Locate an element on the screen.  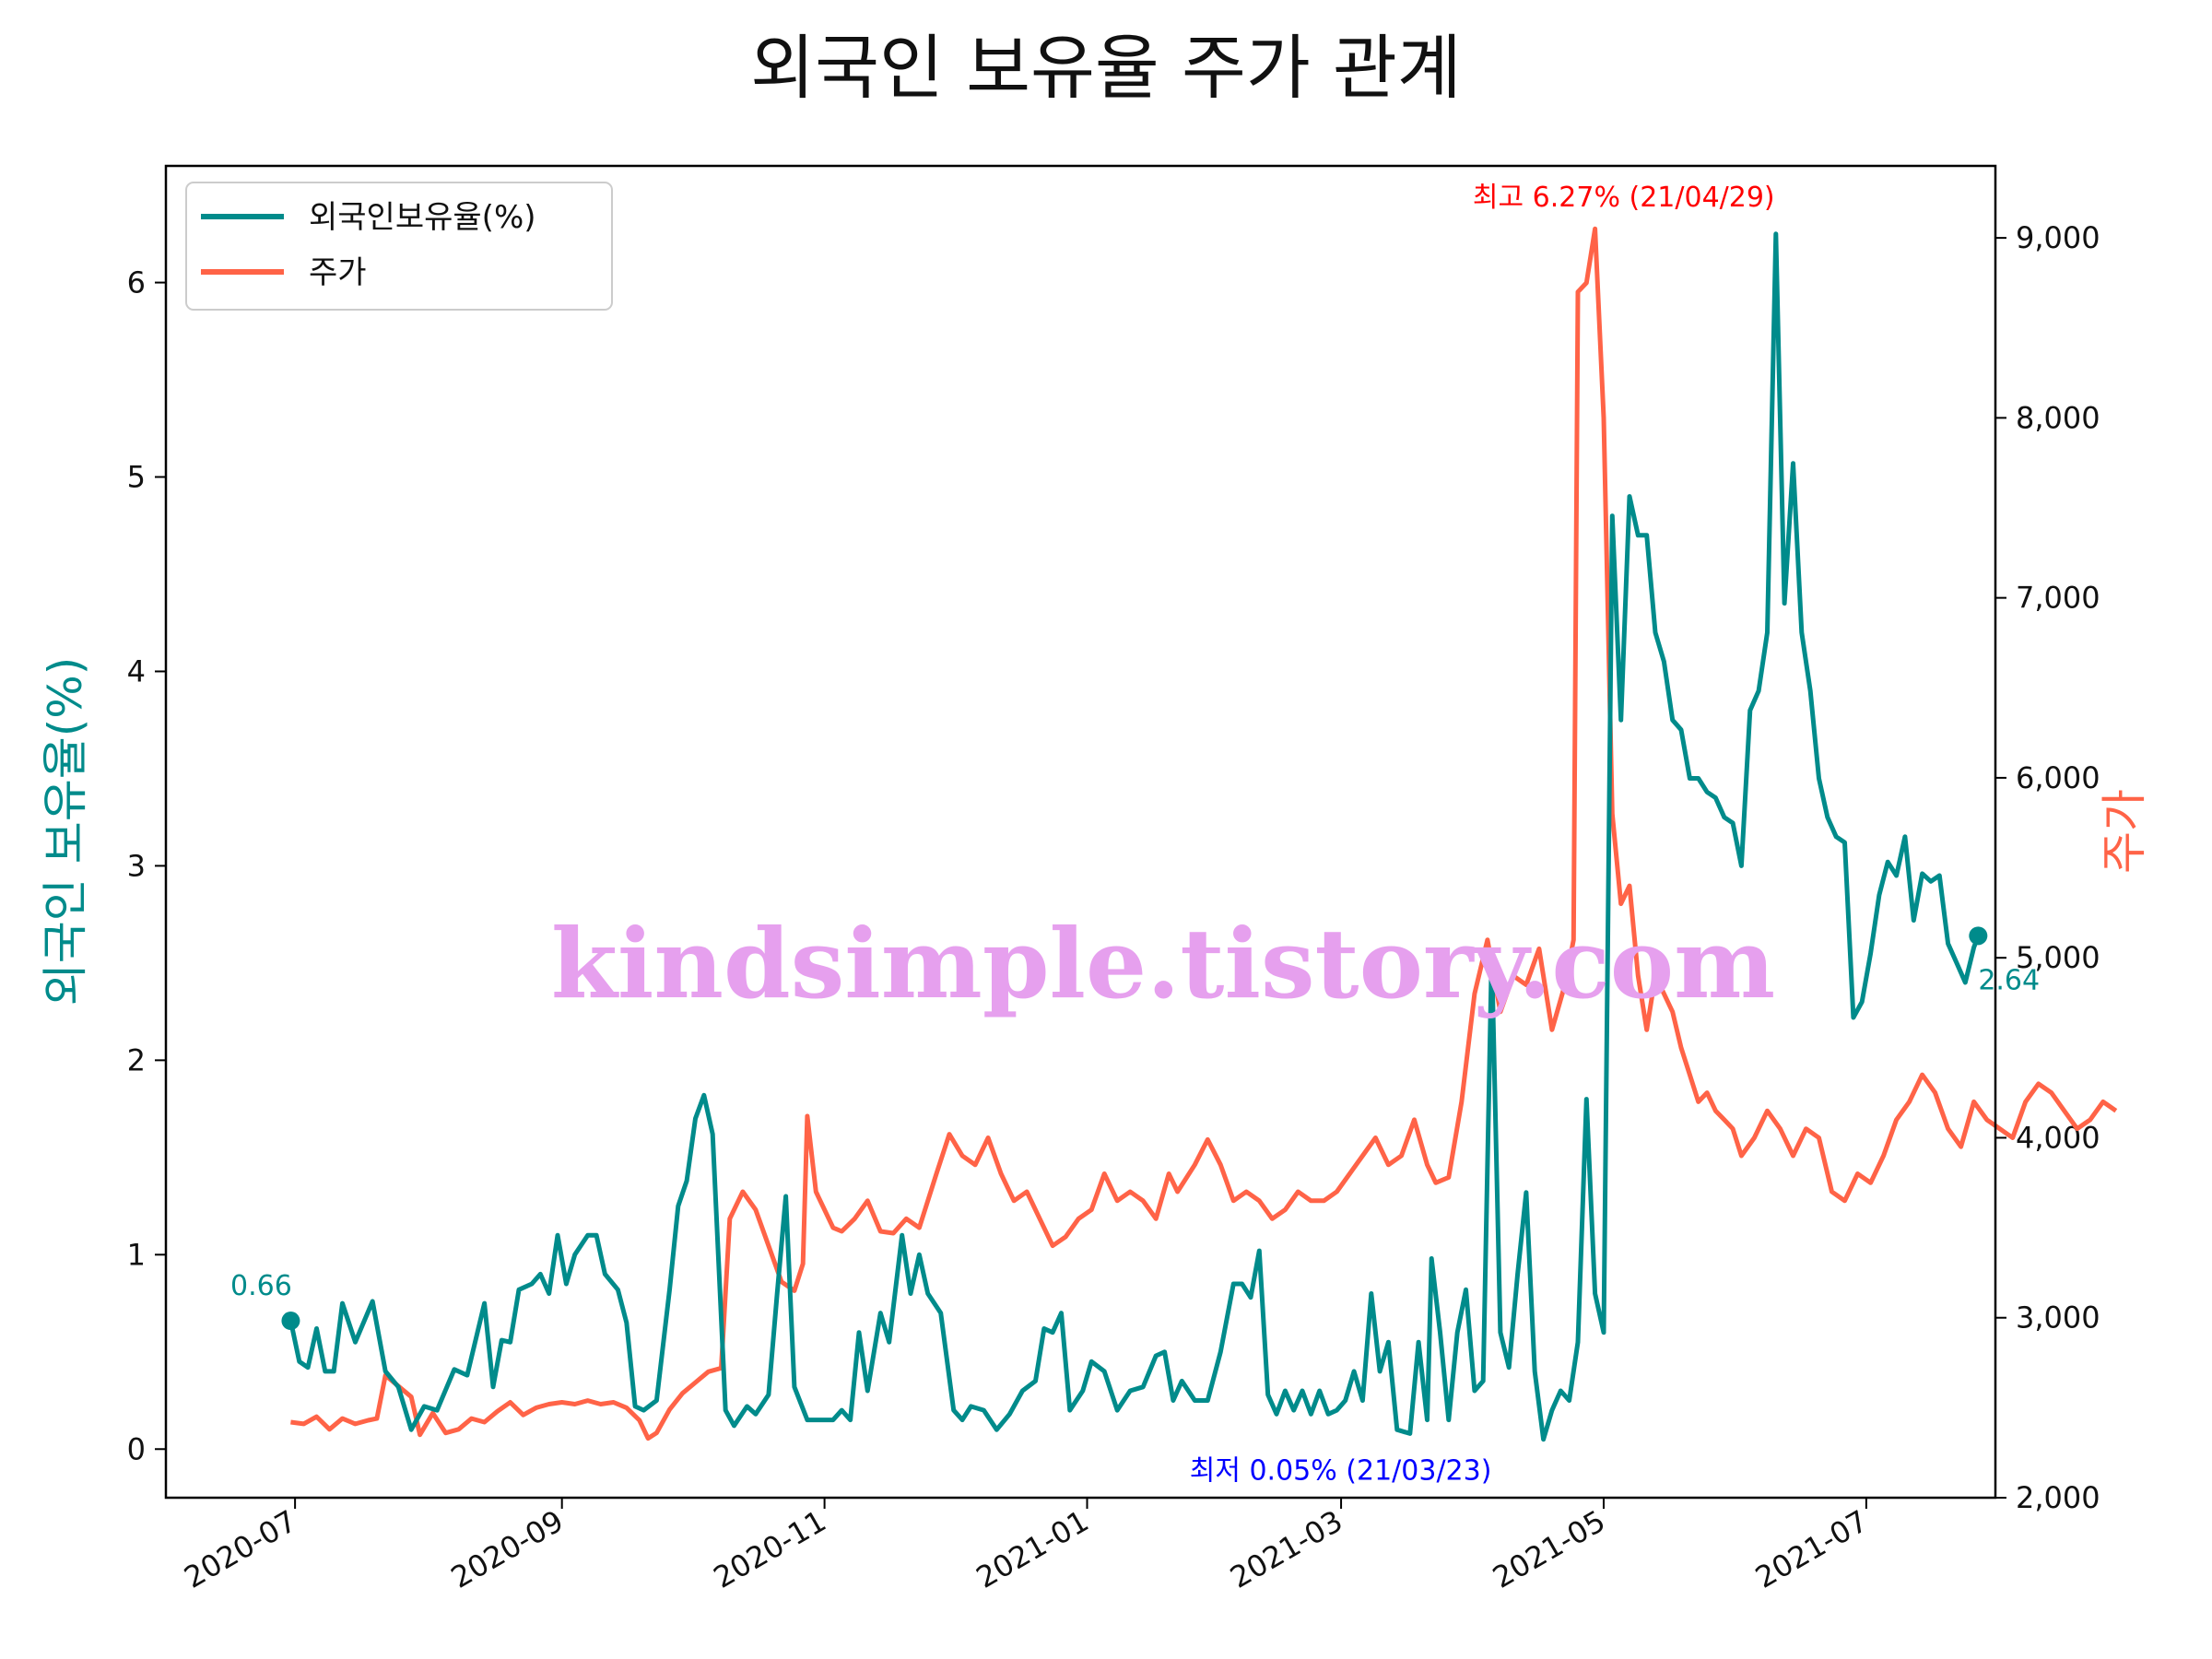
legend-label-price: 주가 is located at coordinates (338, 272).